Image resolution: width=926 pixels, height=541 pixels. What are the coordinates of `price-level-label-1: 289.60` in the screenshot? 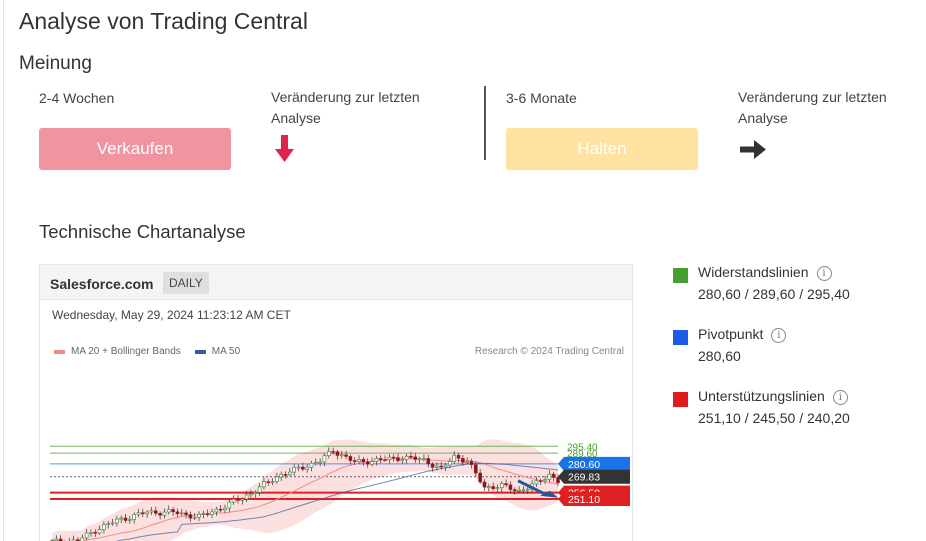 It's located at (582, 454).